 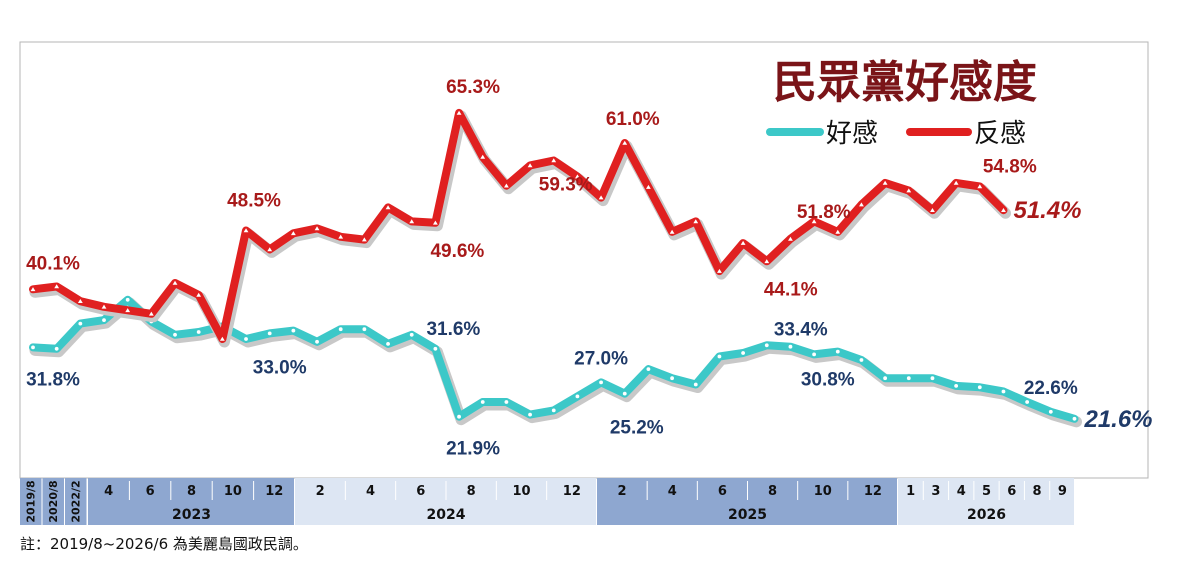 What do you see at coordinates (896, 134) in the screenshot?
I see `legend: 好感 反感` at bounding box center [896, 134].